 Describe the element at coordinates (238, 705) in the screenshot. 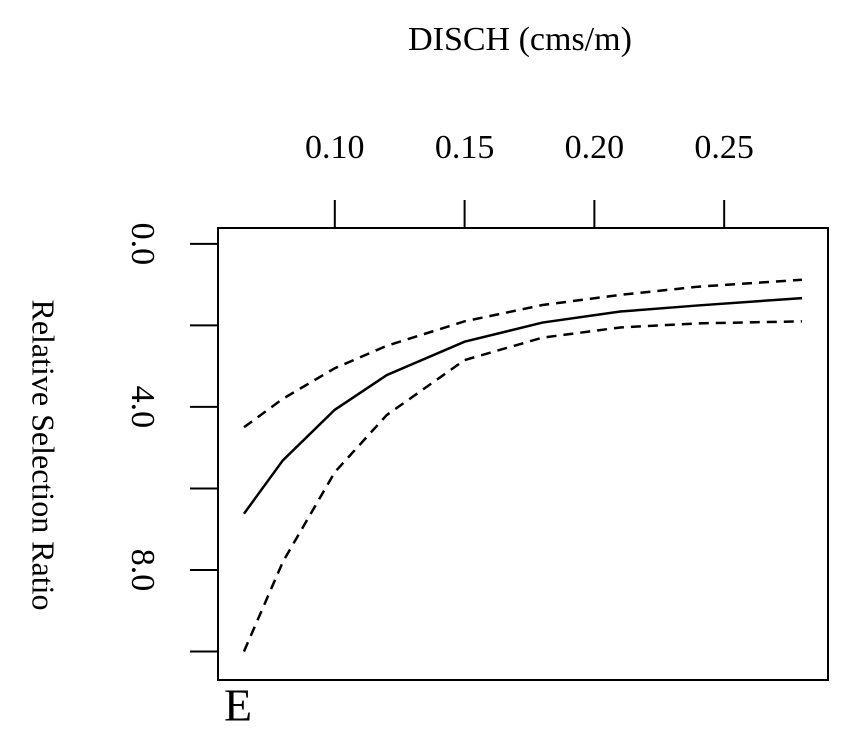

I see `panel-label: E` at that location.